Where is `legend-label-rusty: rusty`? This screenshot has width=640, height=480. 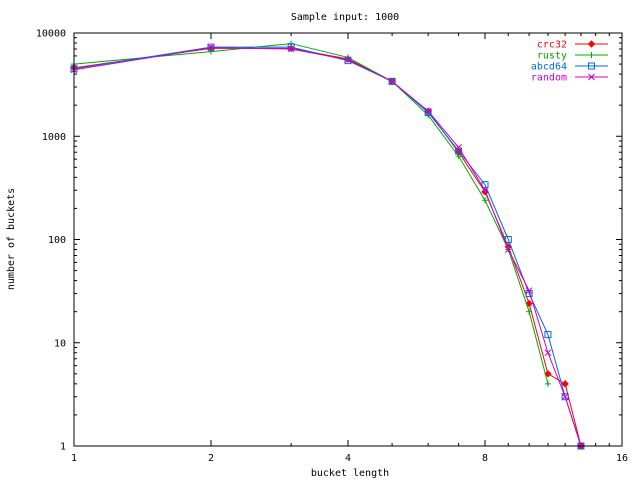
legend-label-rusty: rusty is located at coordinates (552, 56).